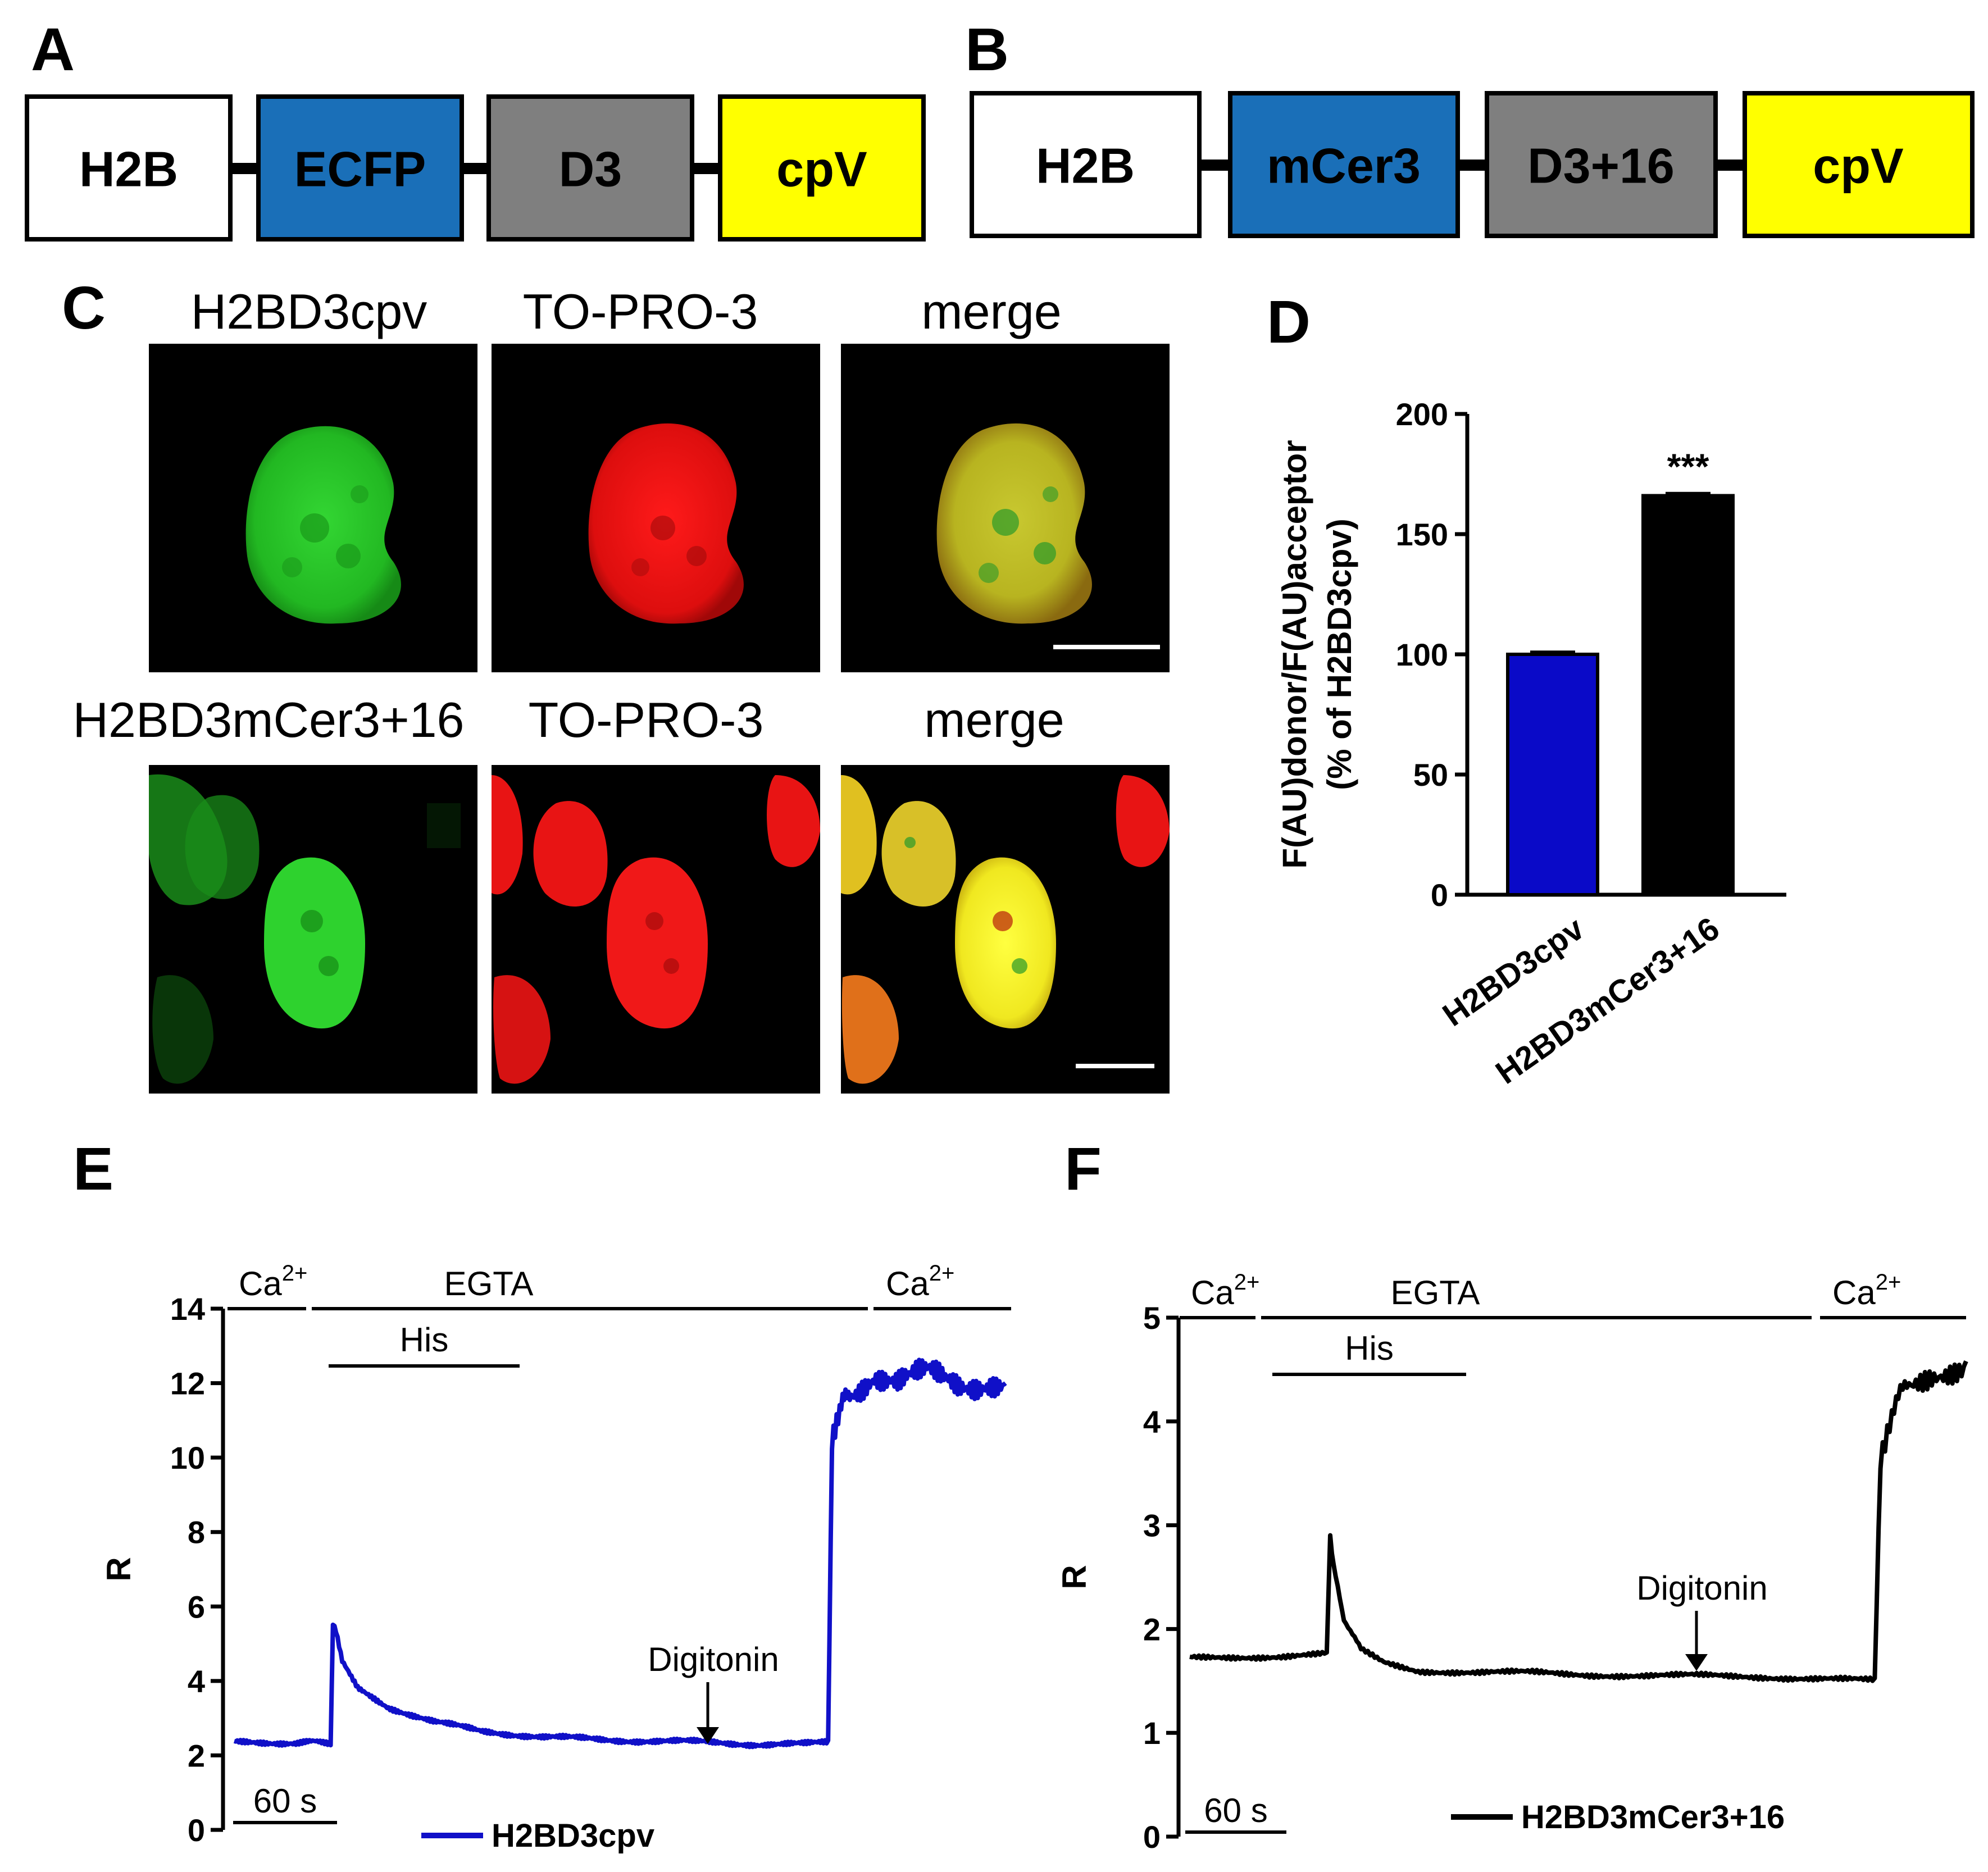  I want to click on panel-a: A H2B ECFP D3 cpV, so click(476, 128).